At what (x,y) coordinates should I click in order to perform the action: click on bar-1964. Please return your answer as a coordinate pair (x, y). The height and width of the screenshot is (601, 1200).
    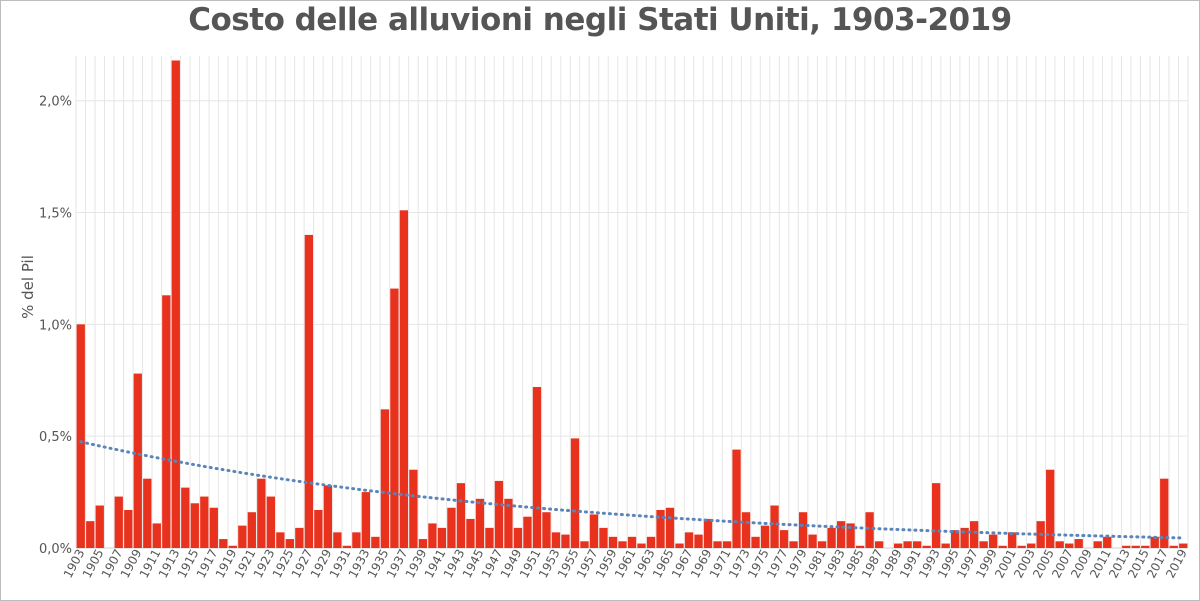
    Looking at the image, I should click on (660, 528).